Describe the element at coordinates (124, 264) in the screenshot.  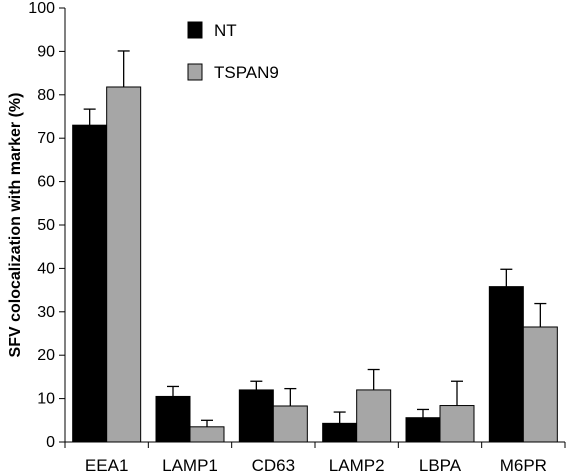
I see `tspan9-bar-eea1` at that location.